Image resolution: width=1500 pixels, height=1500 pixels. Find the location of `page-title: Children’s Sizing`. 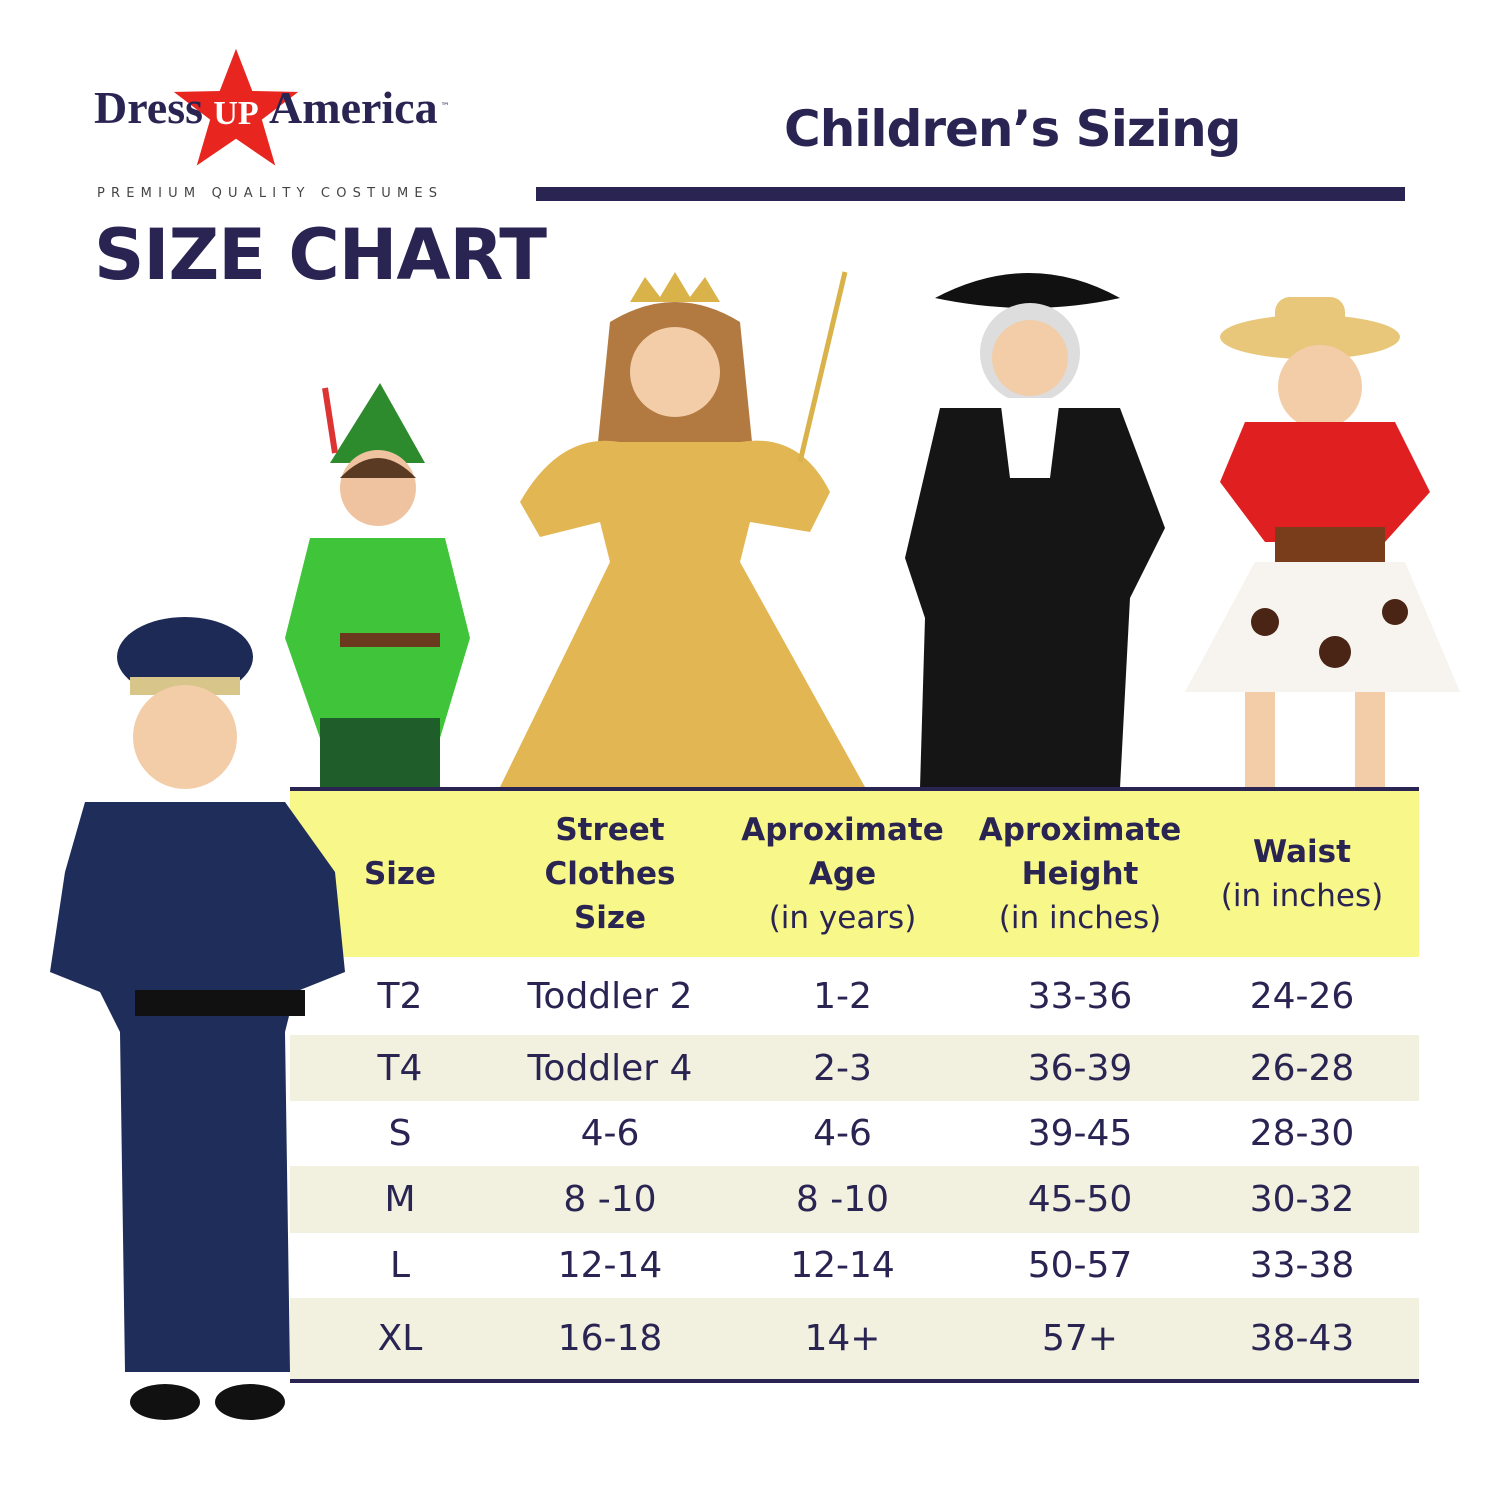

page-title: Children’s Sizing is located at coordinates (1012, 129).